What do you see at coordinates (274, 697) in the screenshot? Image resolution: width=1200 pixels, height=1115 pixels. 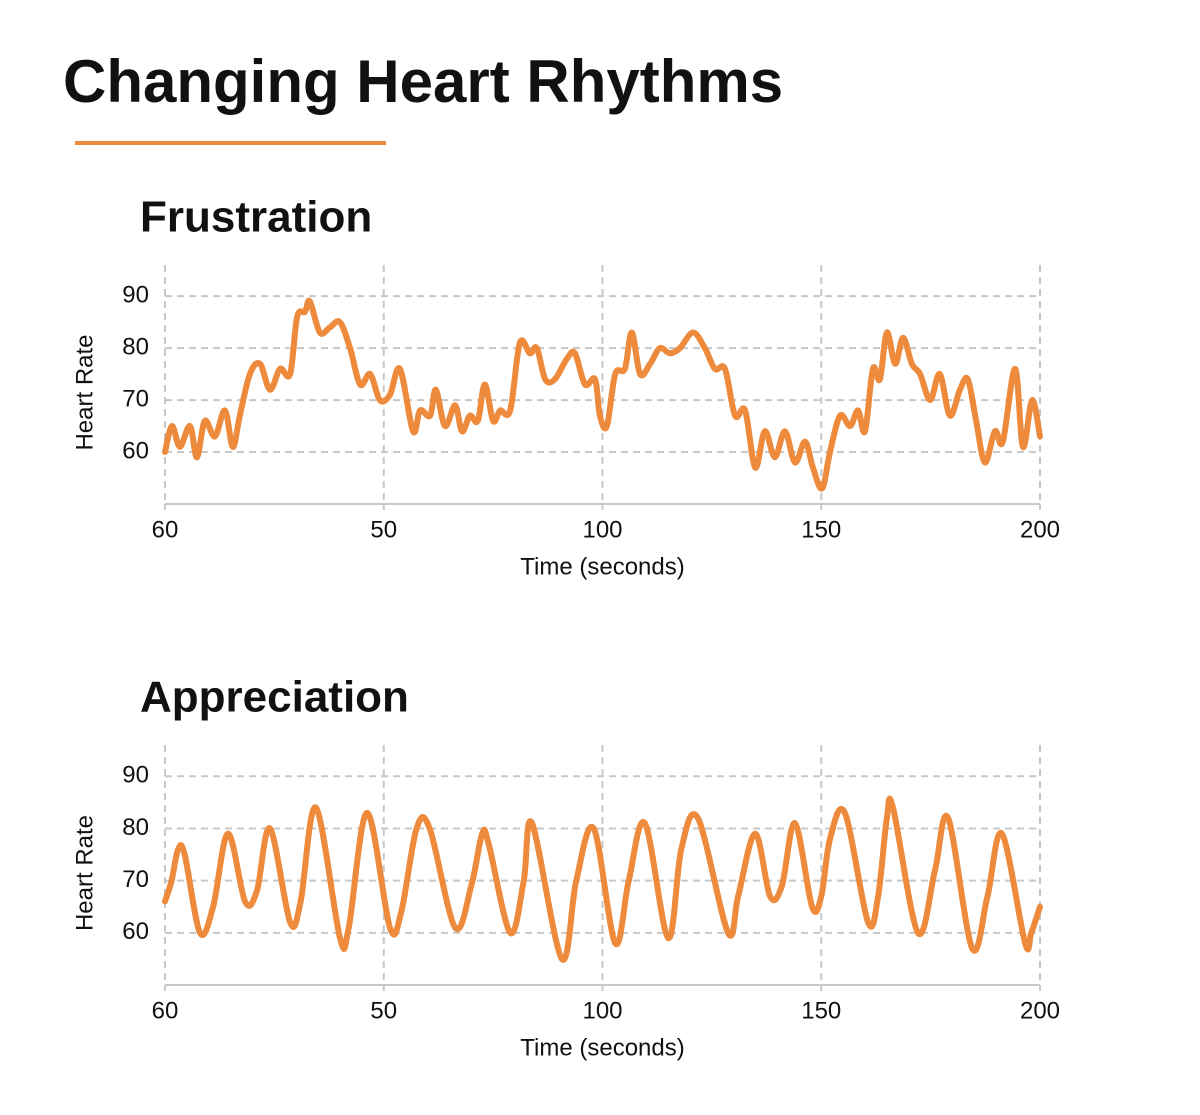 I see `chart-title: Appreciation` at bounding box center [274, 697].